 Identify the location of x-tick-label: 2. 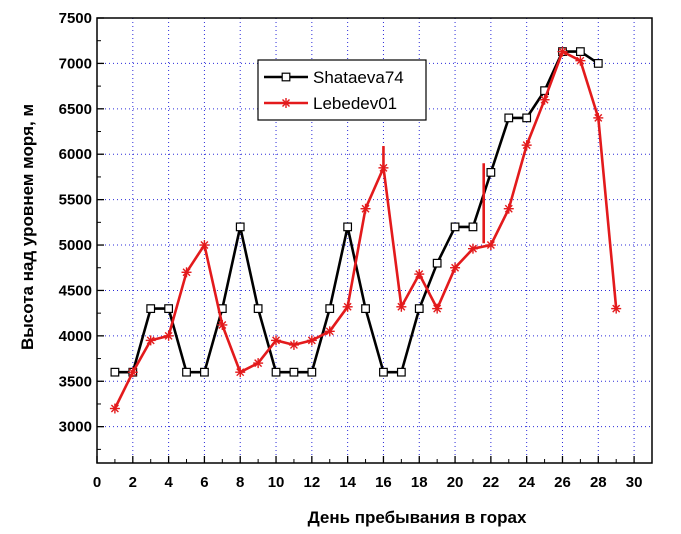
(133, 482).